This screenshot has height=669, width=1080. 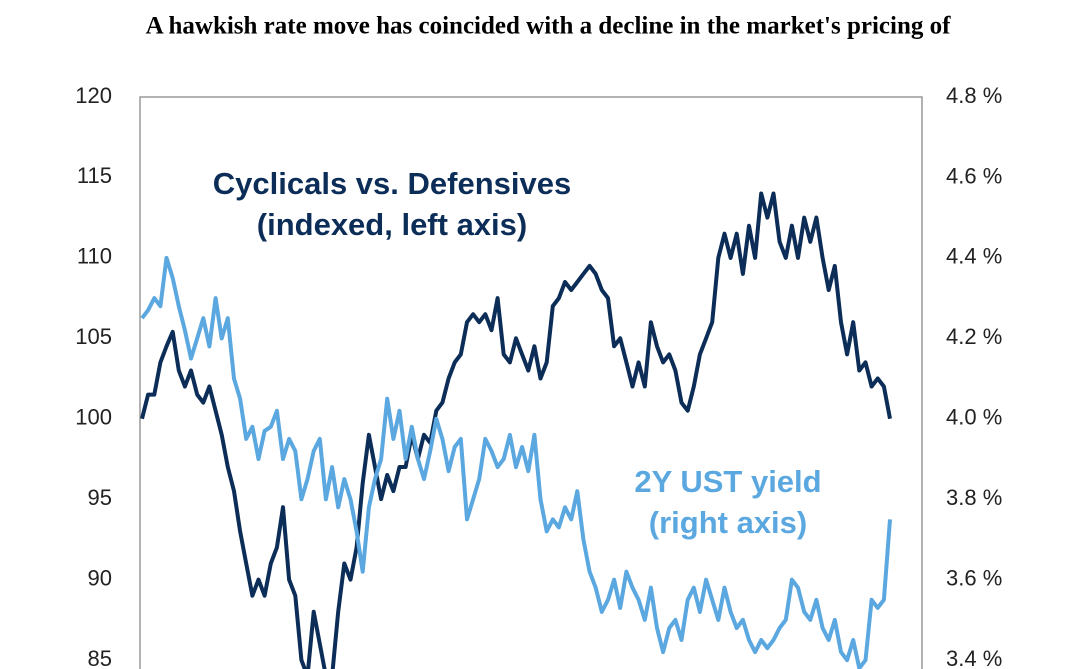 What do you see at coordinates (974, 336) in the screenshot?
I see `y2-tick-label: 4.2 %` at bounding box center [974, 336].